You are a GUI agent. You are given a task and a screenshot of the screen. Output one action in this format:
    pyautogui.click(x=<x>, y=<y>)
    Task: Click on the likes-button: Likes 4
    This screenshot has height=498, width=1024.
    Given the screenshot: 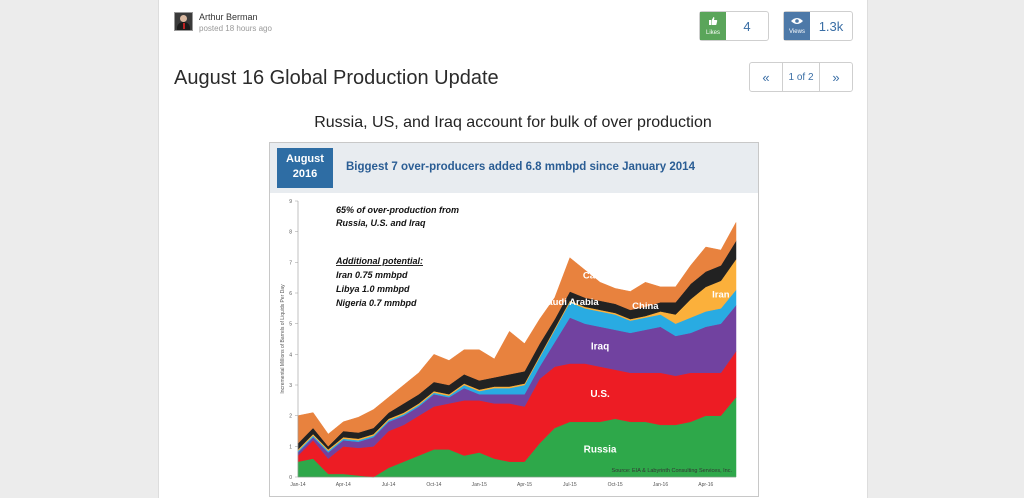 What is the action you would take?
    pyautogui.click(x=734, y=26)
    